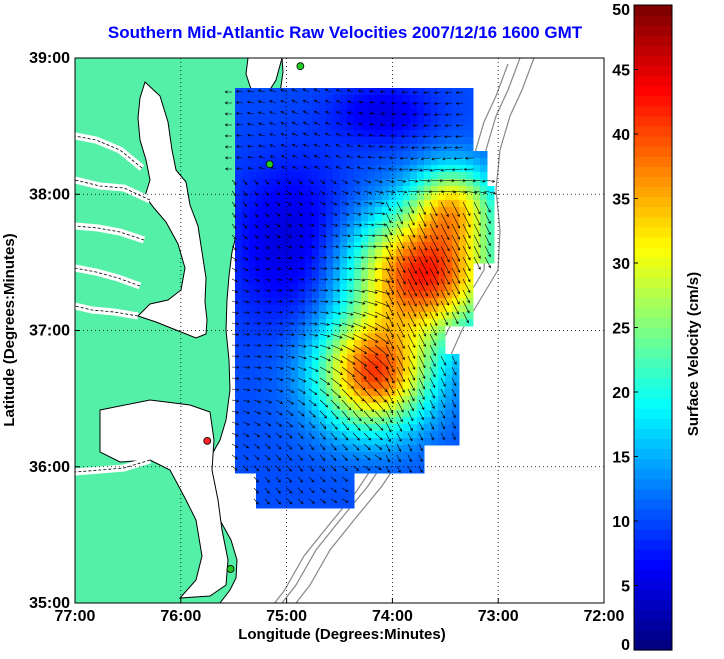  Describe the element at coordinates (180, 616) in the screenshot. I see `x-tick-label: 76:00` at that location.